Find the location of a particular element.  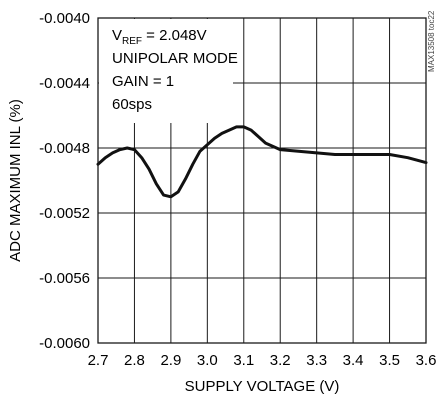

annotation-line: VREF = 2.048V is located at coordinates (159, 37).